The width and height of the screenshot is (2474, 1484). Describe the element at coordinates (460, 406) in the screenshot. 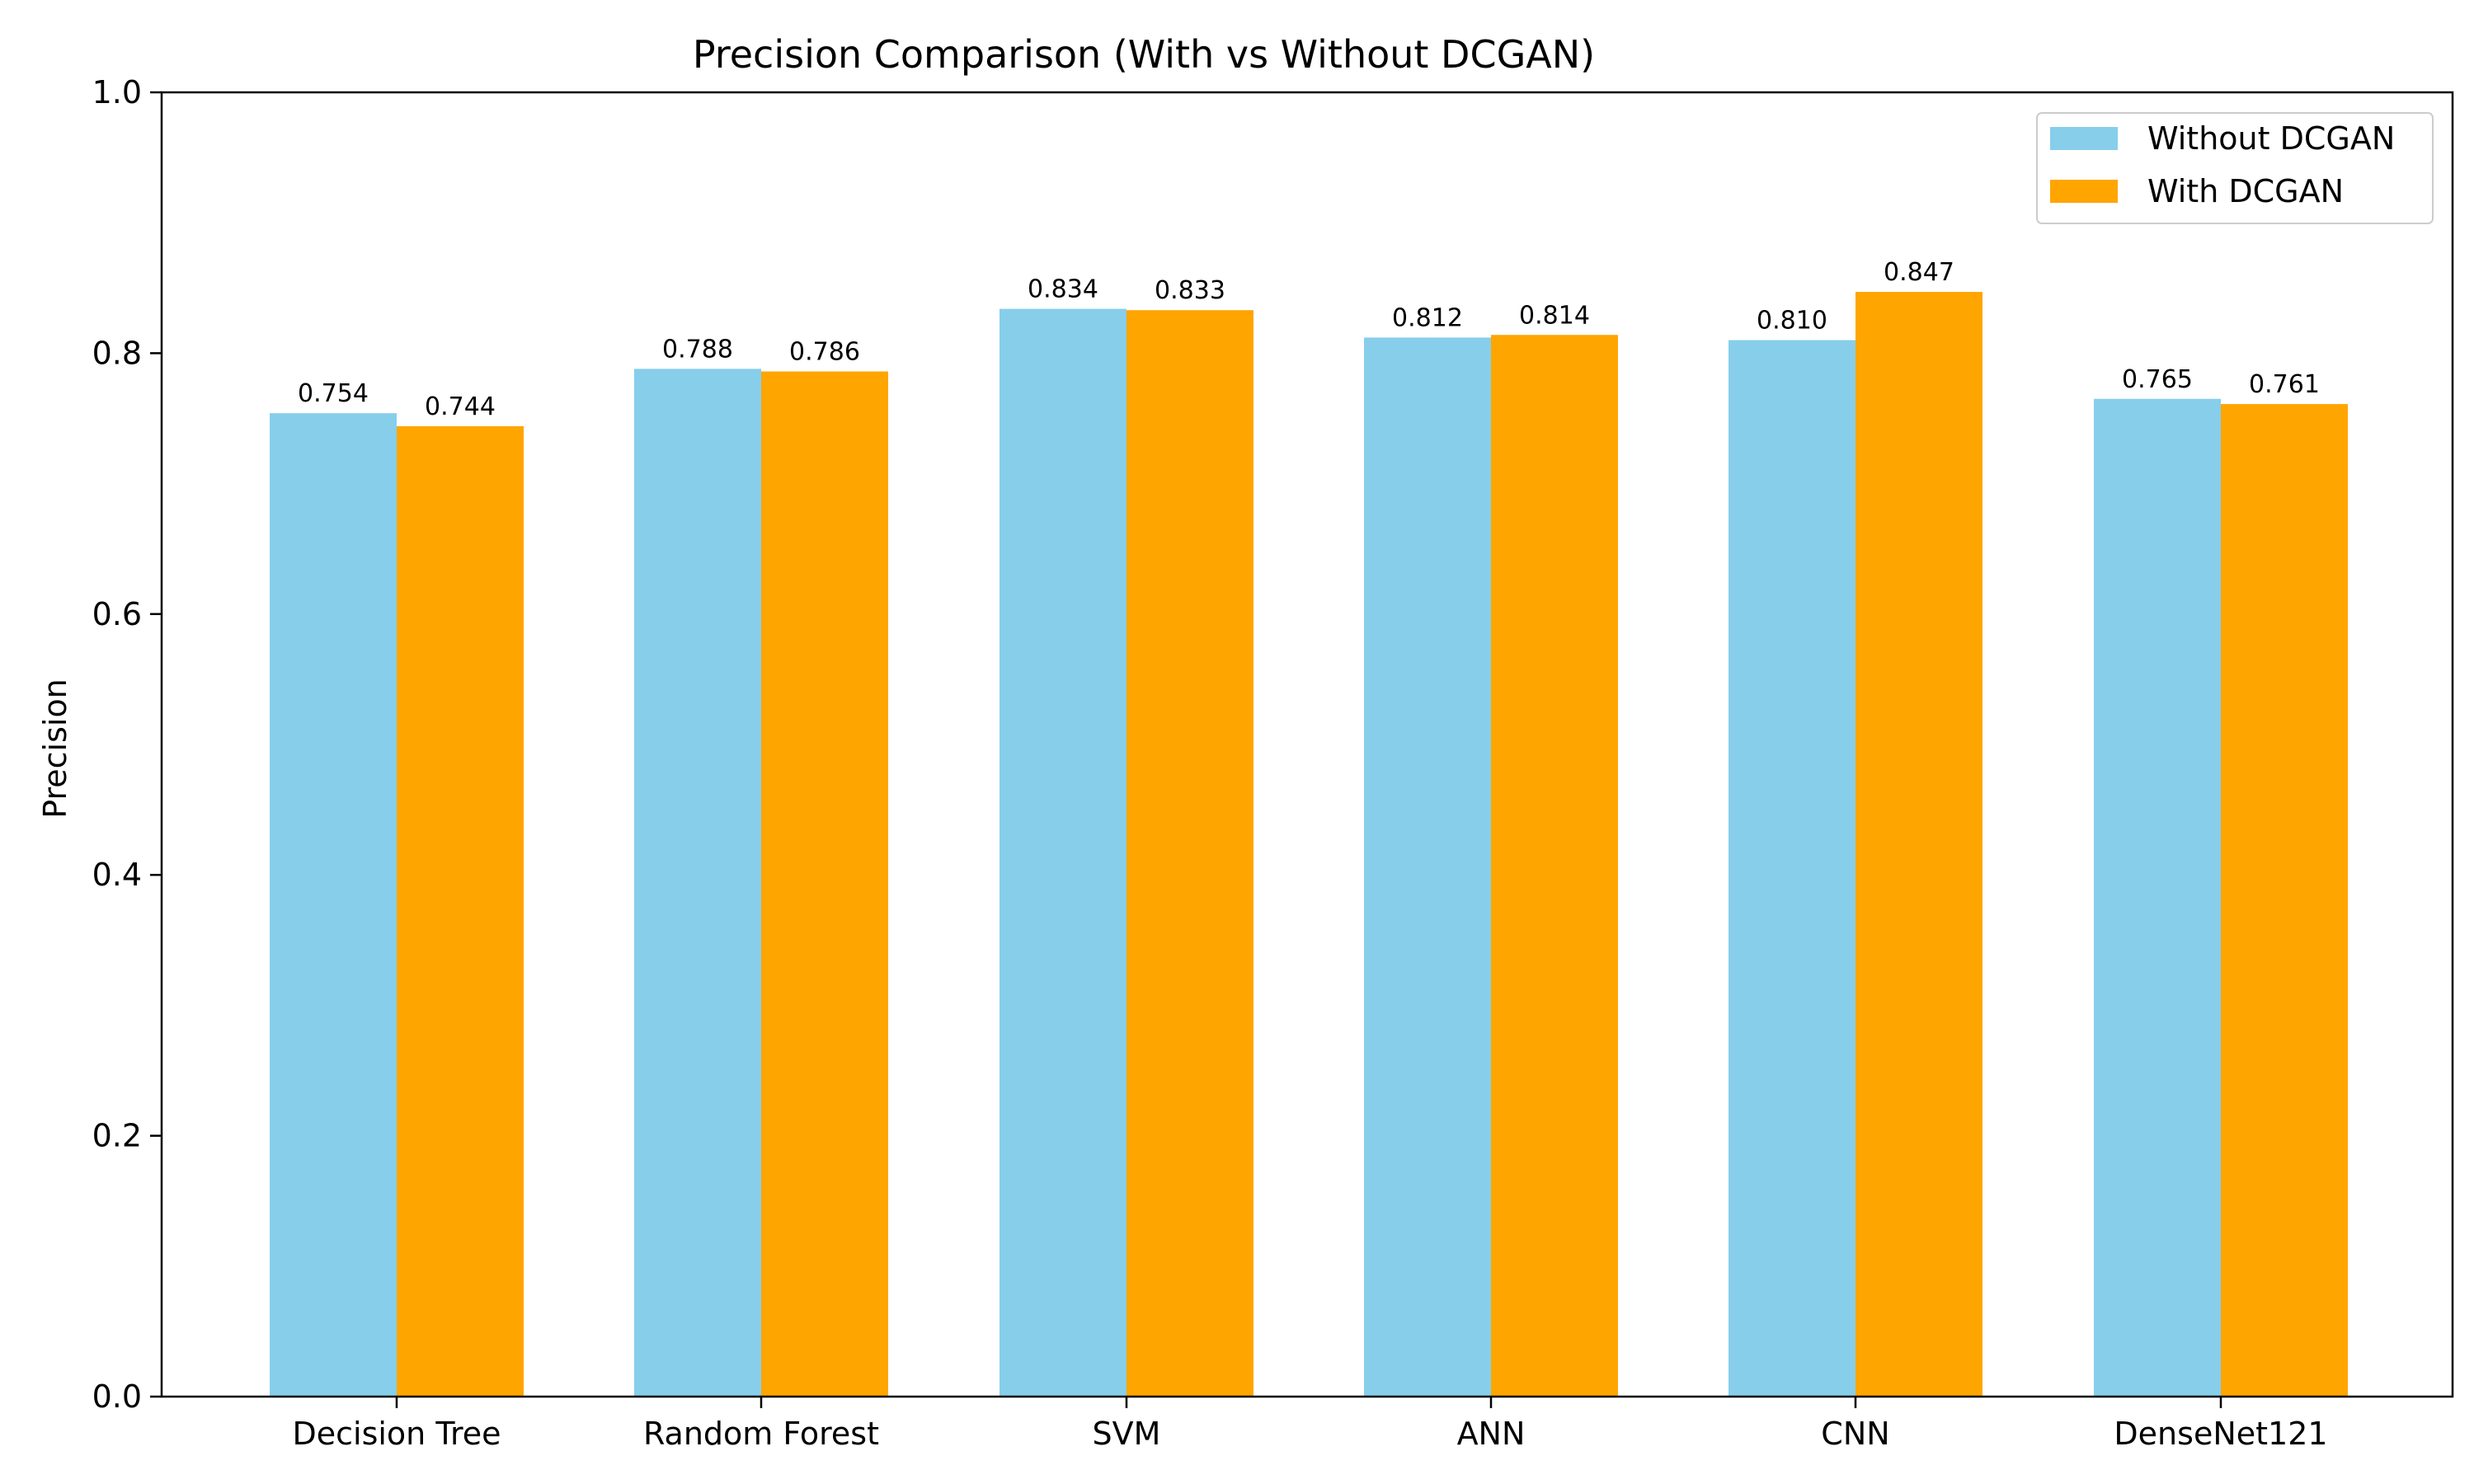

I see `bar-value-label: 0.744` at that location.